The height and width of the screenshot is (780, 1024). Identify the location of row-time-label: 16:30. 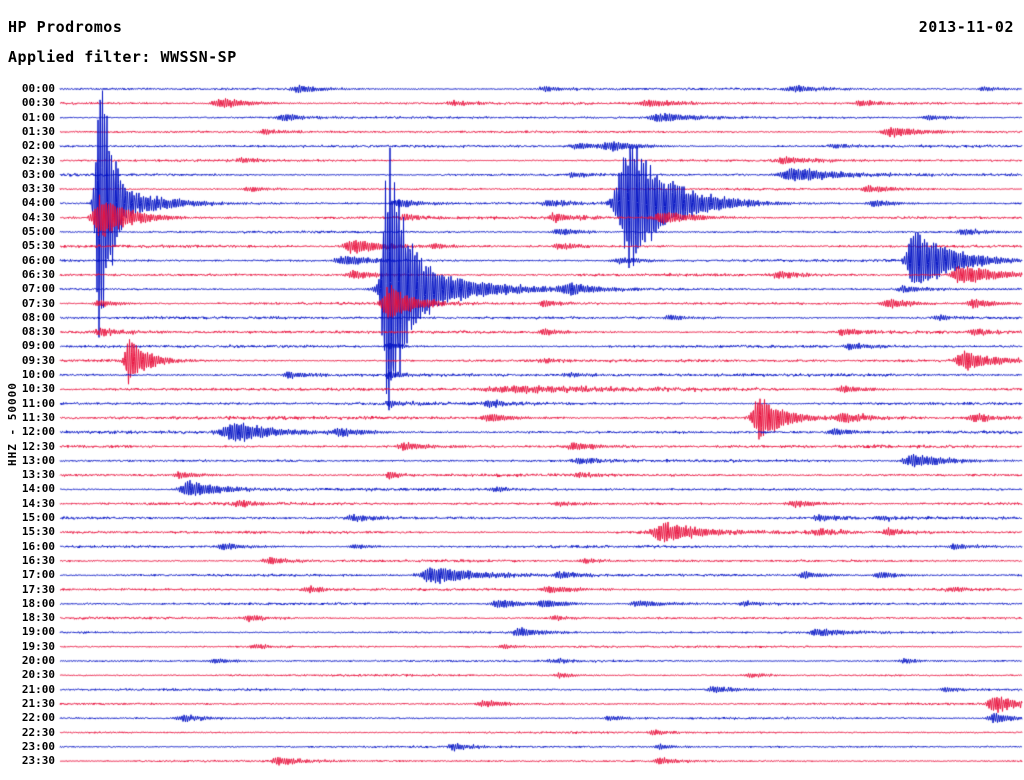
(38, 560).